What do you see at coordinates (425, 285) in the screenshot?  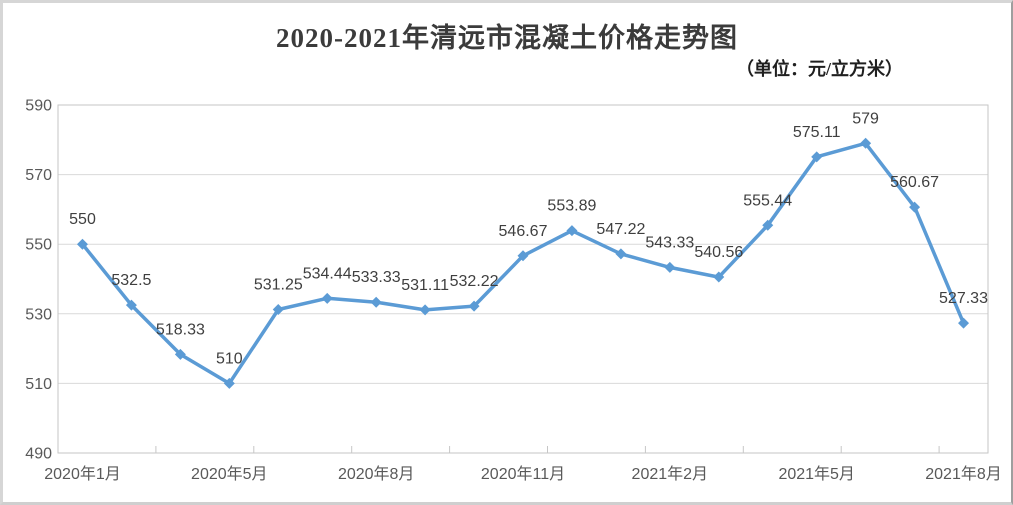 I see `data-point-label: 531.11` at bounding box center [425, 285].